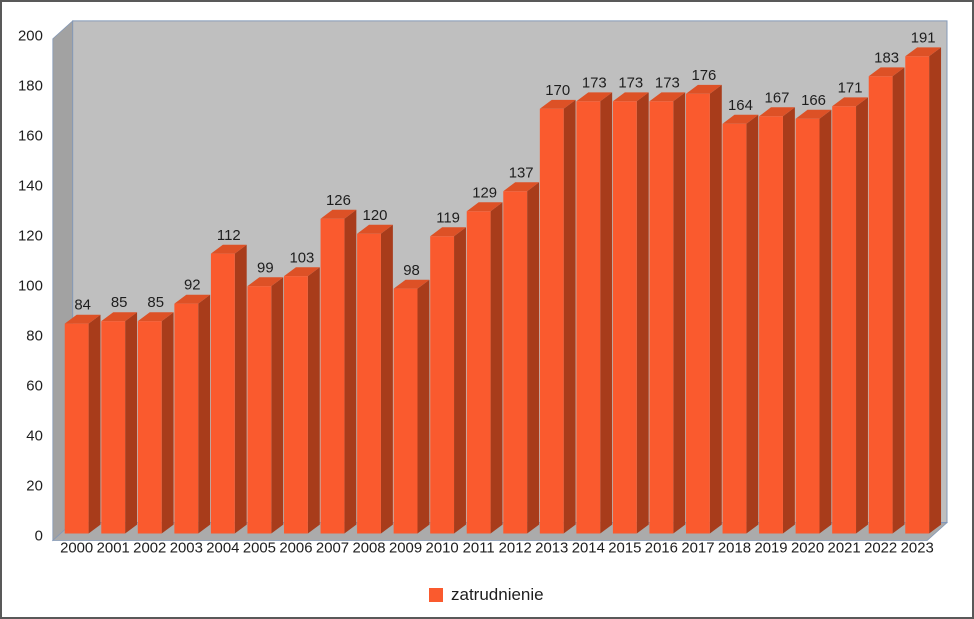 The width and height of the screenshot is (974, 619). What do you see at coordinates (332, 548) in the screenshot?
I see `x-axis-category-label: 2007` at bounding box center [332, 548].